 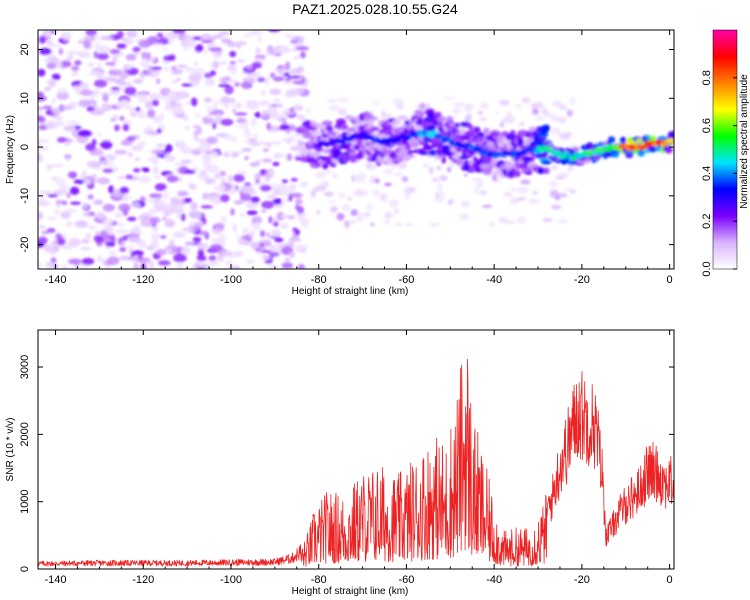 I want to click on snr-xtick-label: -60, so click(x=406, y=580).